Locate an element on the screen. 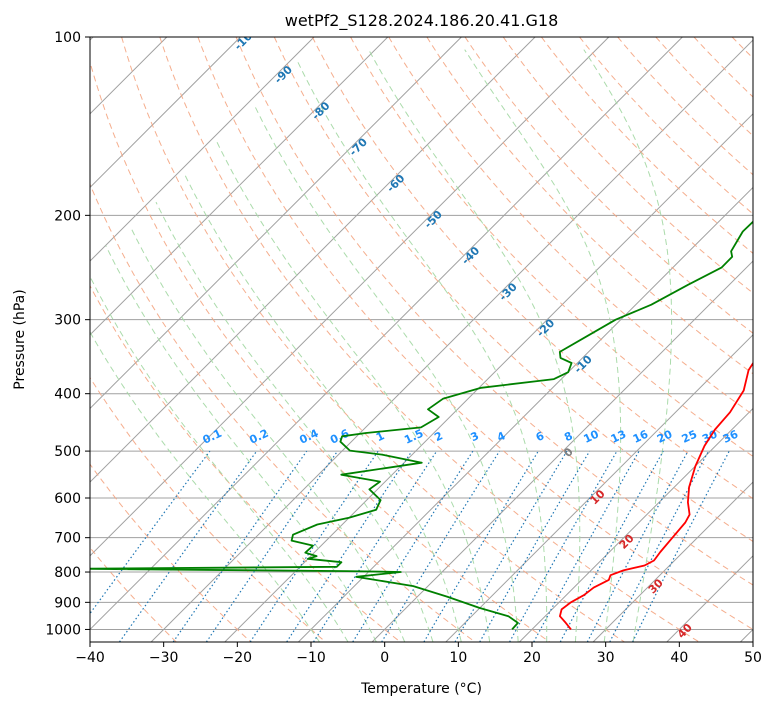 The image size is (775, 708). x-tick-label: −10 is located at coordinates (311, 658).